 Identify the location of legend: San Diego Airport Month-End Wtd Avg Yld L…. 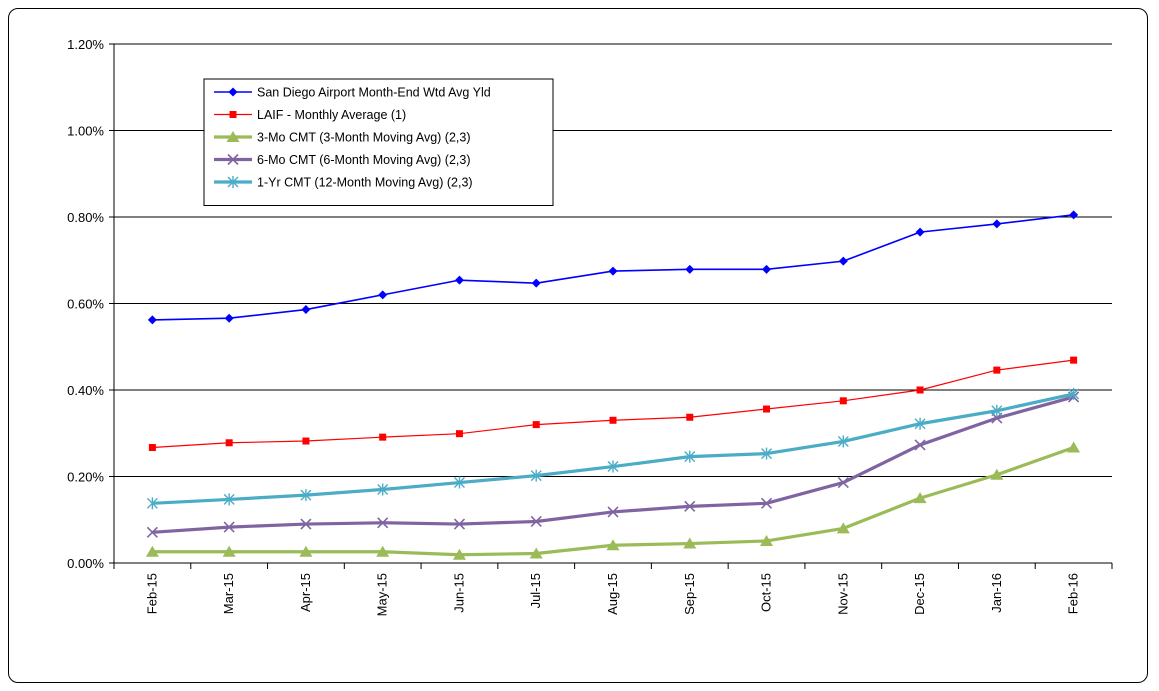
(378, 142).